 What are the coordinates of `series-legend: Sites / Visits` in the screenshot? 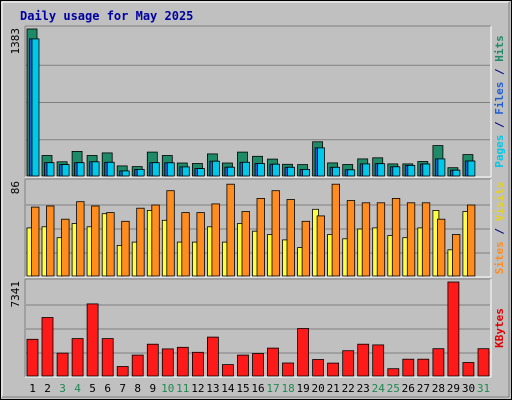 It's located at (499, 228).